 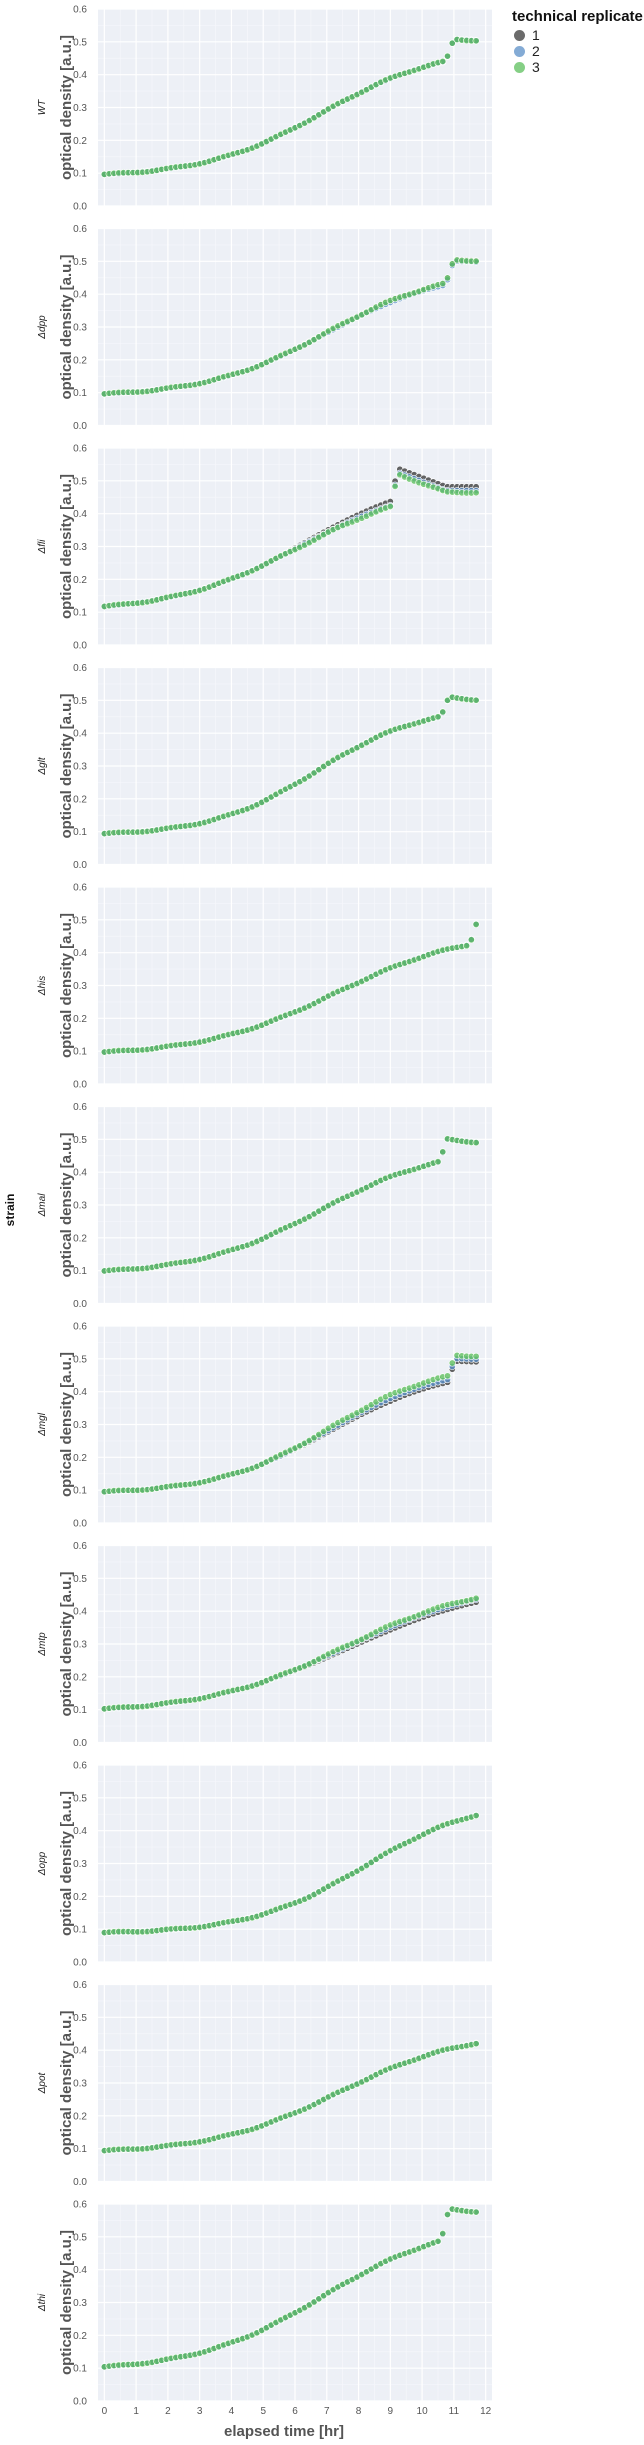 What do you see at coordinates (200, 2411) in the screenshot?
I see `x-tick-label: 3` at bounding box center [200, 2411].